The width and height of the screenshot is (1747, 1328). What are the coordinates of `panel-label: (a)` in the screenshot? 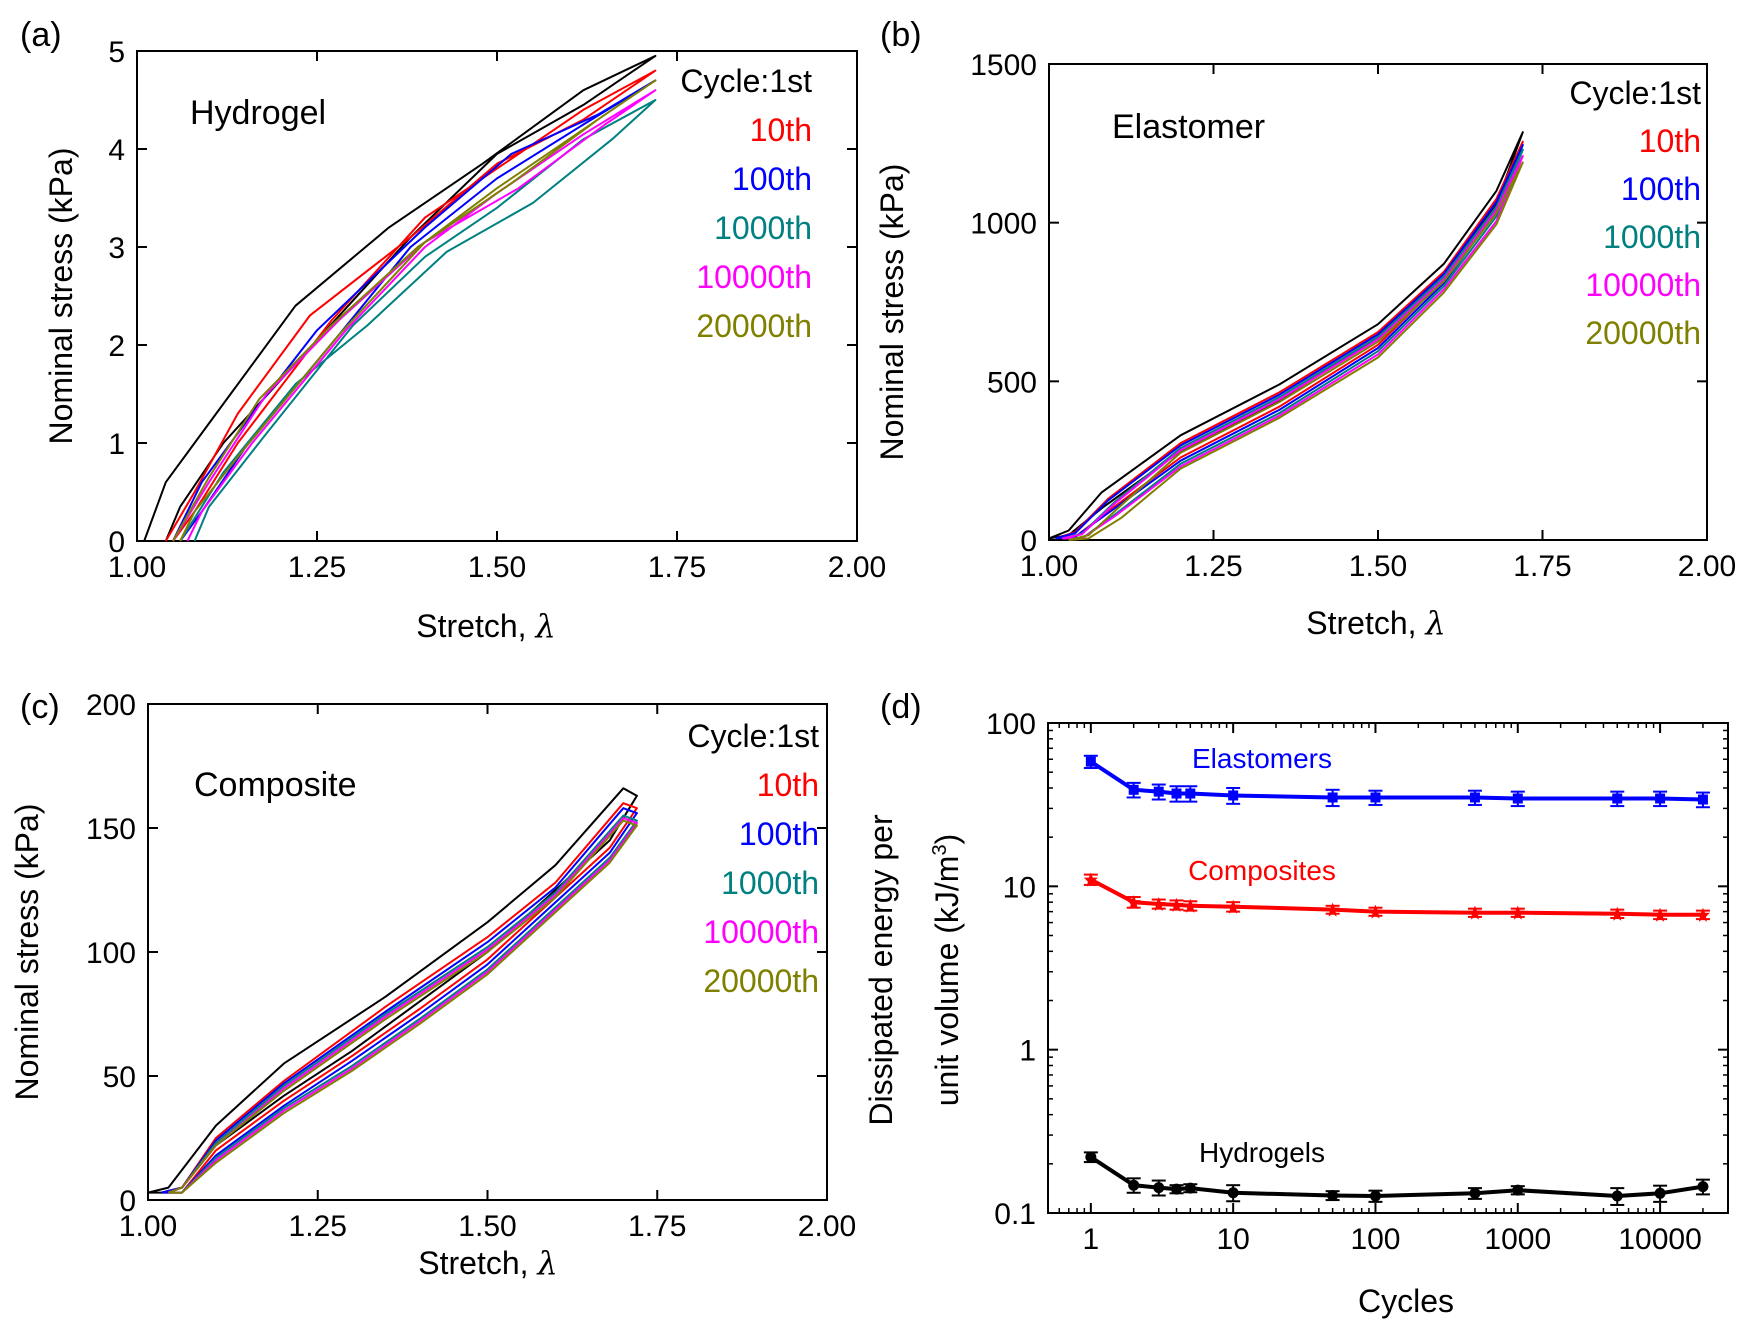 It's located at (41, 35).